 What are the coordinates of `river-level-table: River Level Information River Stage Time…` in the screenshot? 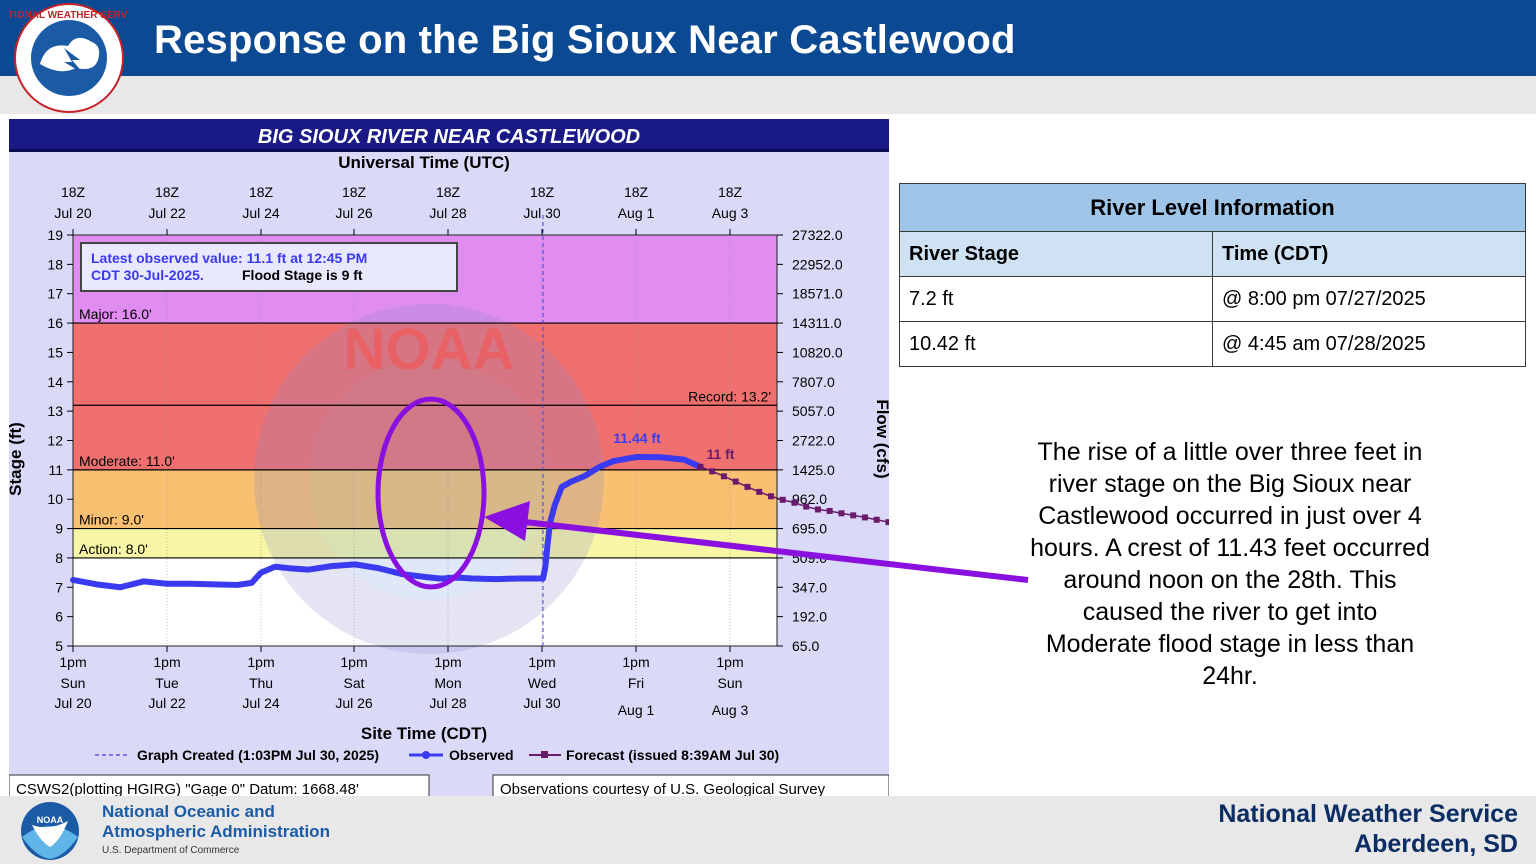 It's located at (1212, 275).